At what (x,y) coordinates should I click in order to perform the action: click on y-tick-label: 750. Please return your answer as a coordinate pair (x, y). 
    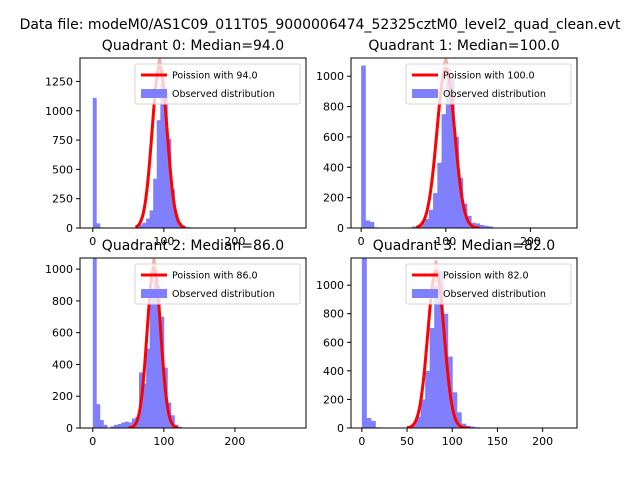
    Looking at the image, I should click on (62, 140).